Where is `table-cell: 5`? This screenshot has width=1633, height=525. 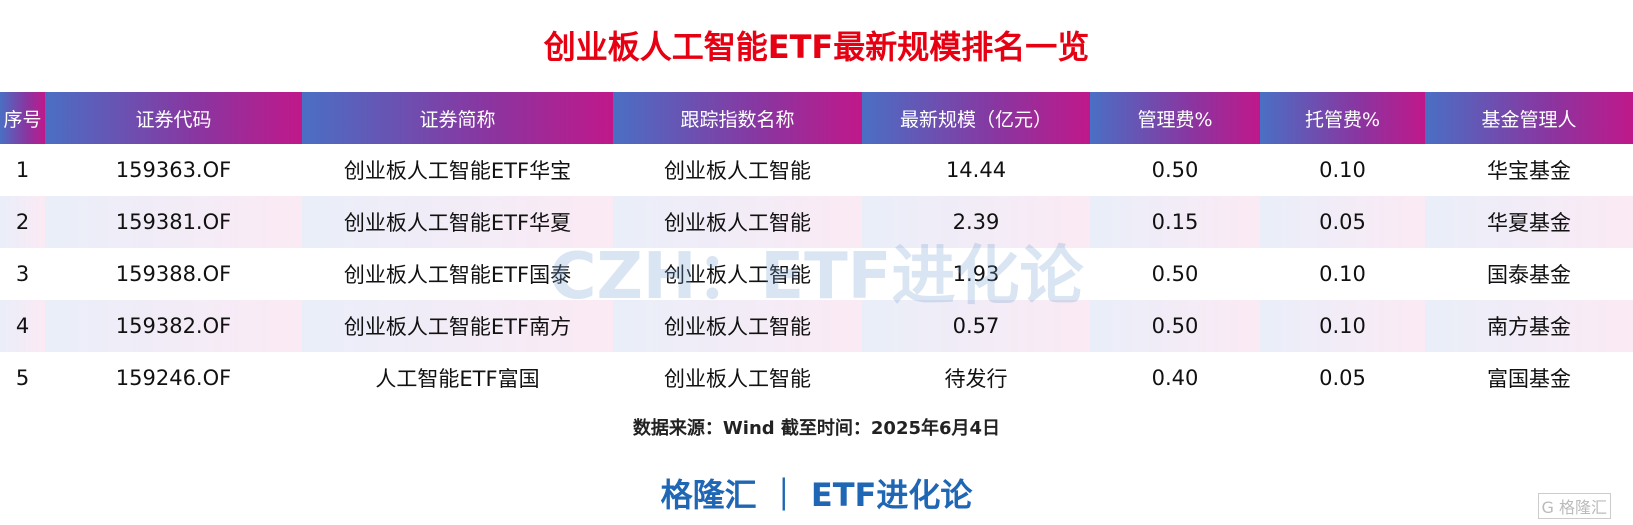 table-cell: 5 is located at coordinates (22, 378).